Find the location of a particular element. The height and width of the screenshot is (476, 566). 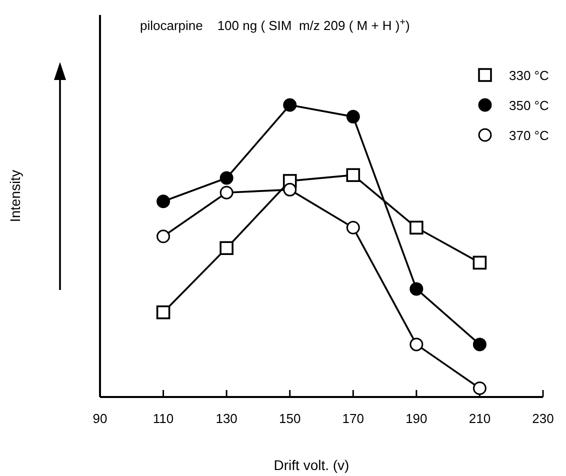

x-tick-label: 110 is located at coordinates (163, 418).